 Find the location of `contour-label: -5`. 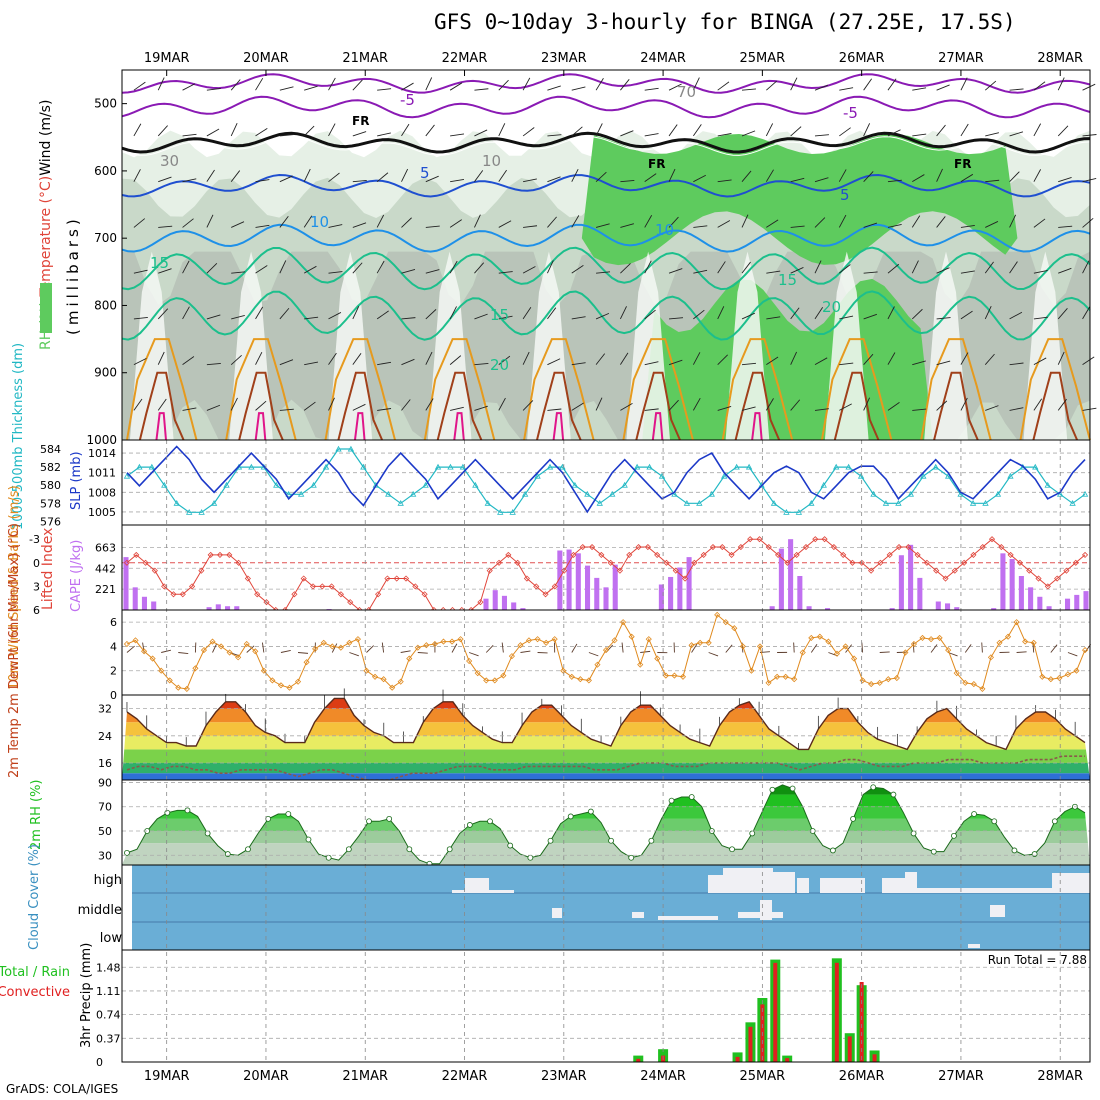

contour-label: -5 is located at coordinates (850, 113).